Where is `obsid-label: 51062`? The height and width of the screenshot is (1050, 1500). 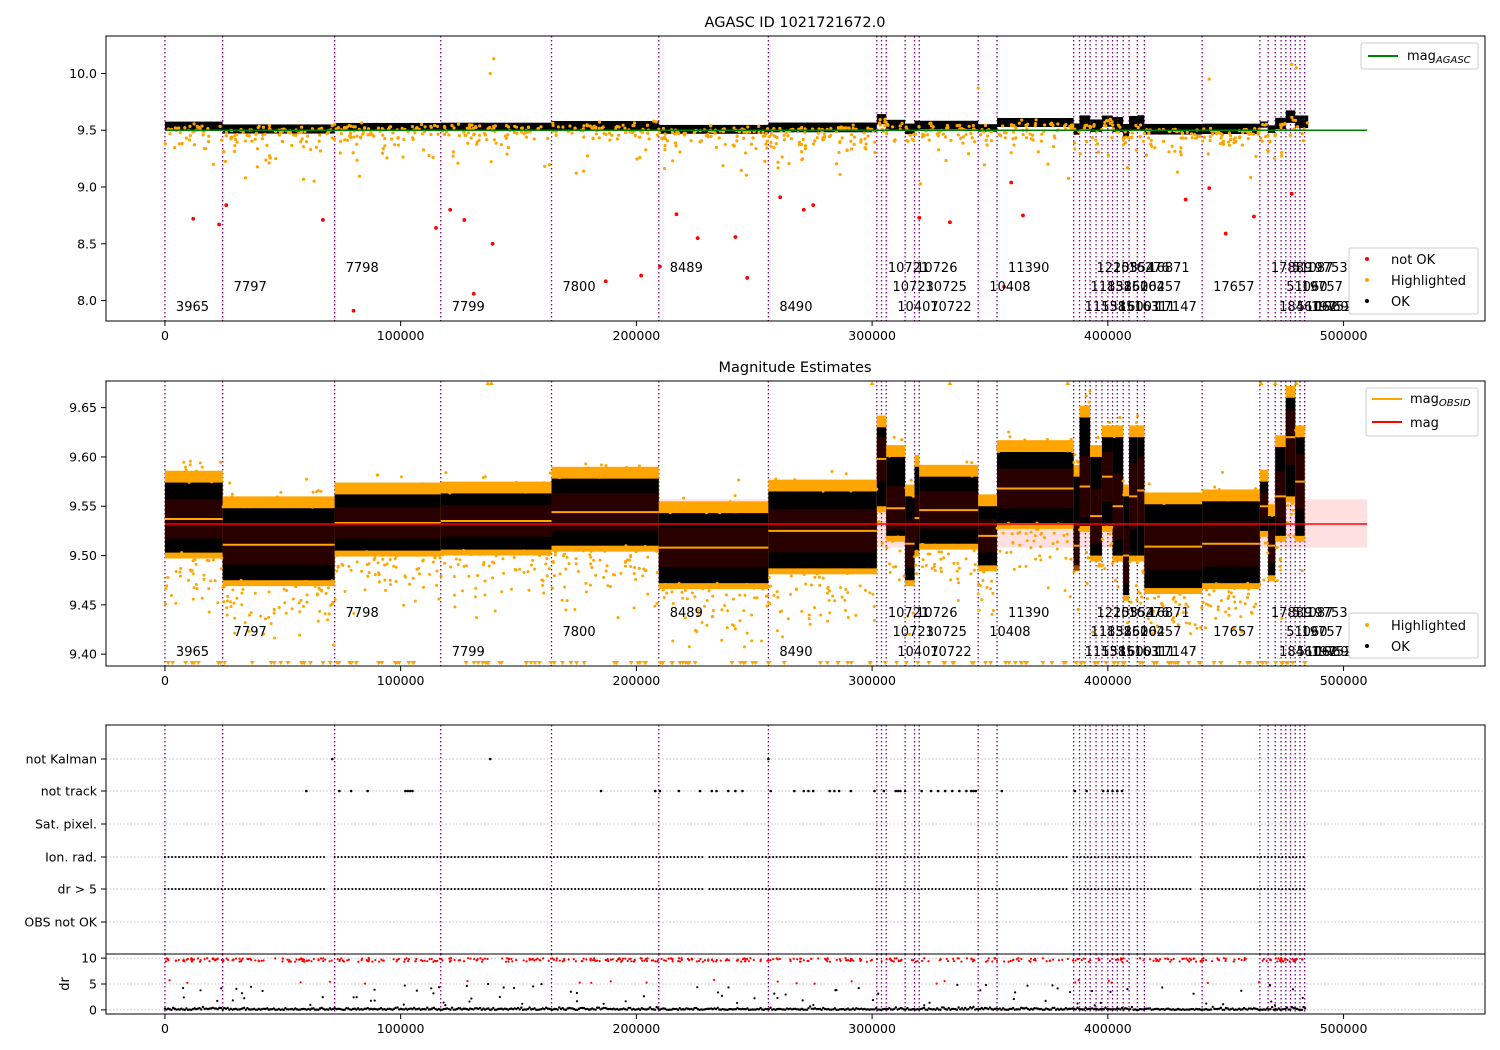 obsid-label: 51062 is located at coordinates (1317, 652).